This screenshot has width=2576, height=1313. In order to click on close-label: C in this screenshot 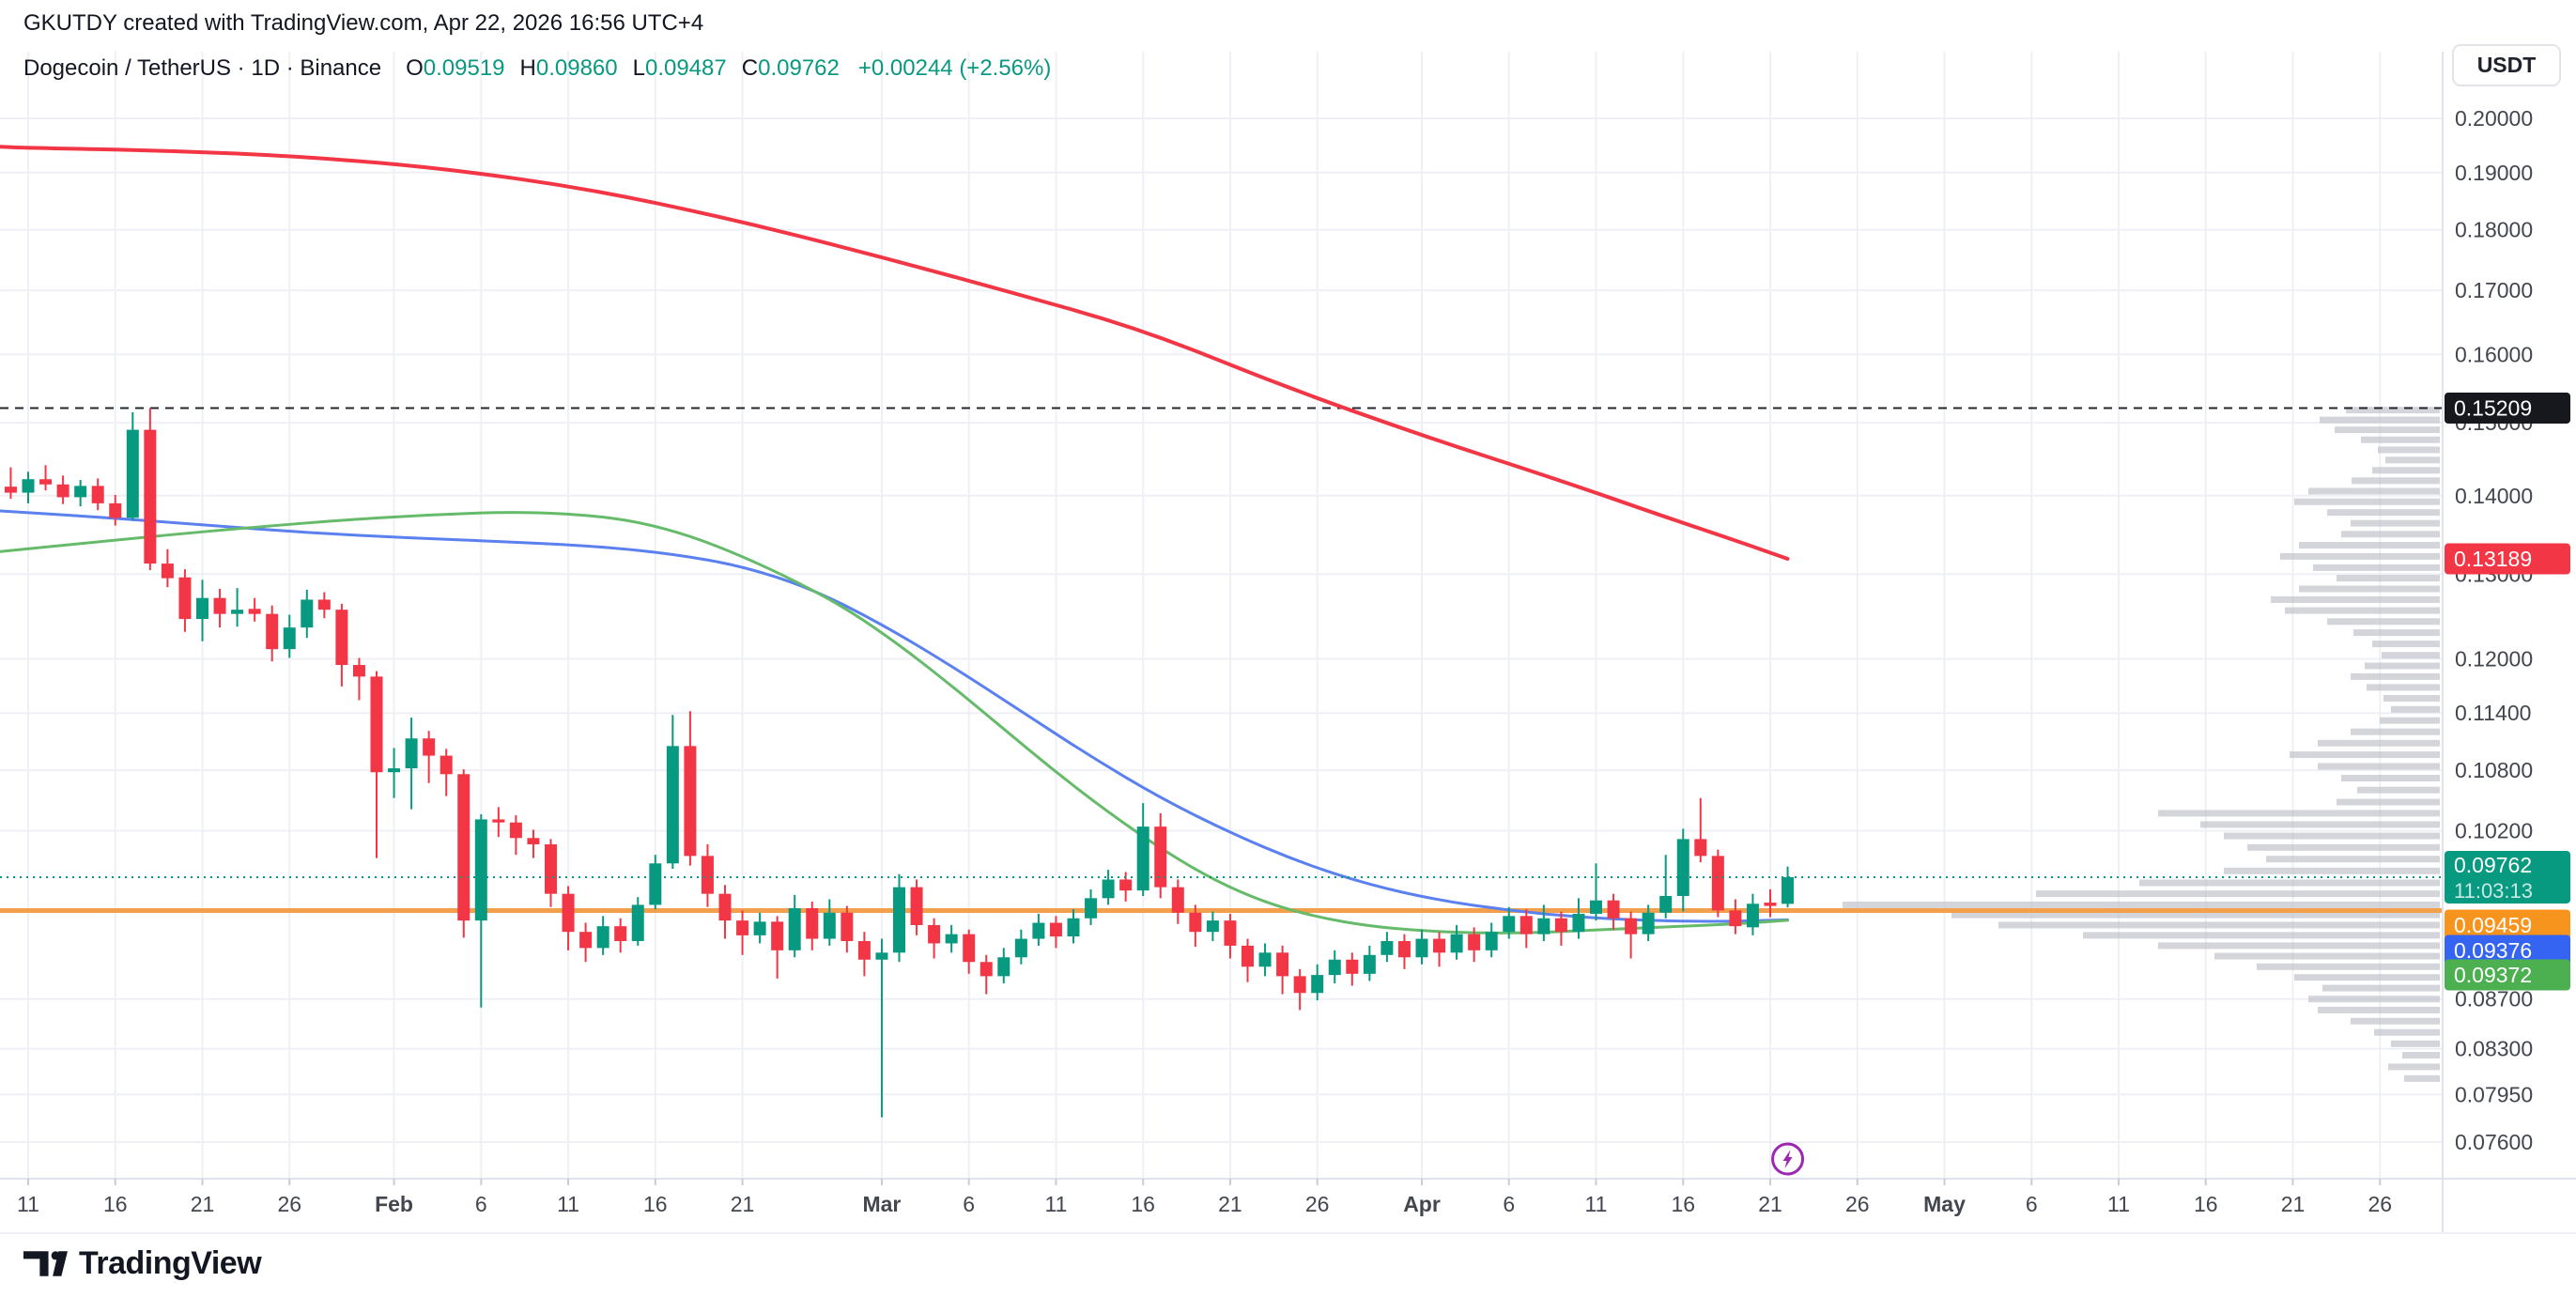, I will do `click(750, 68)`.